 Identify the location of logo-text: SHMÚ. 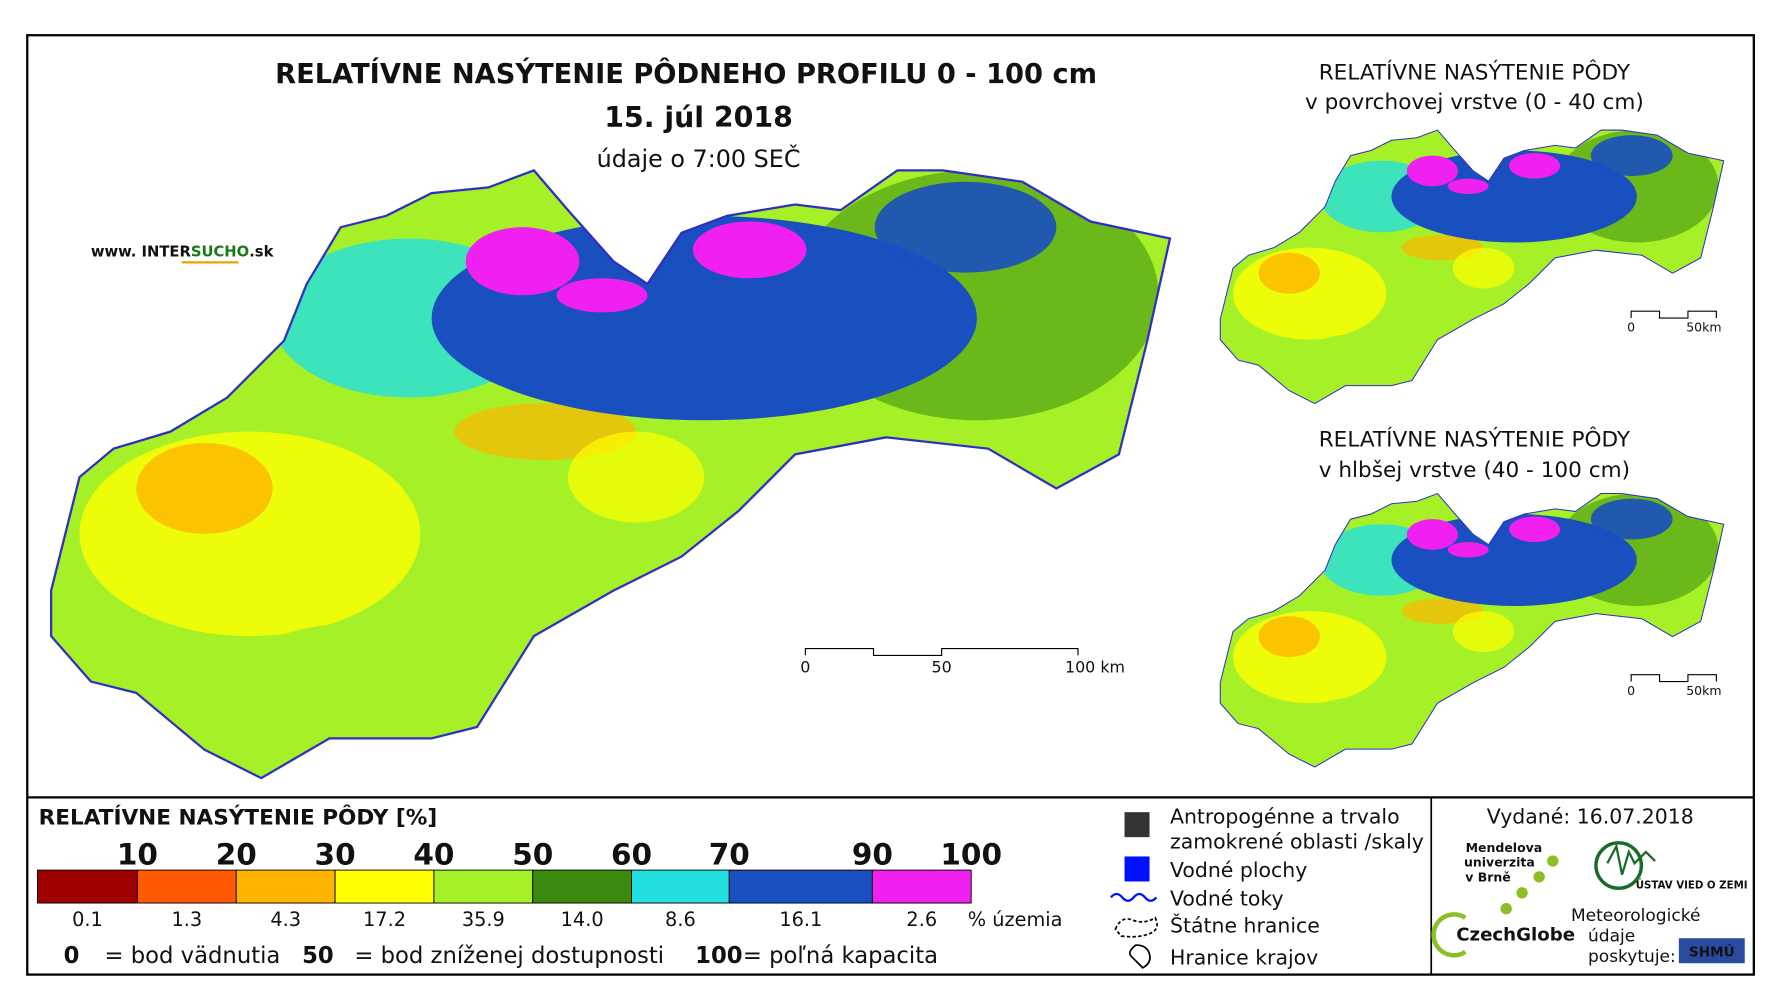
(1712, 951).